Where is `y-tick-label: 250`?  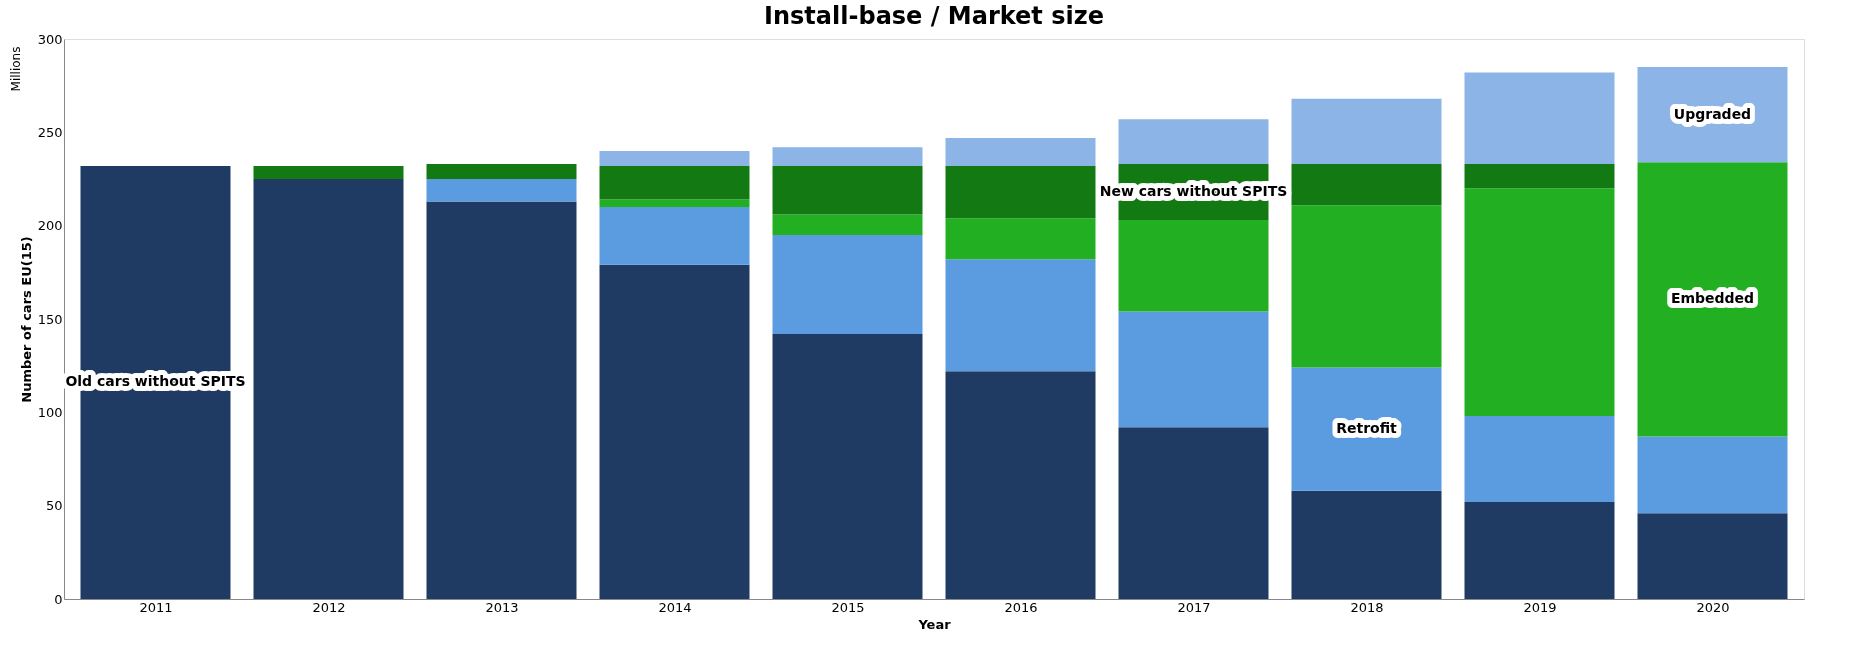 y-tick-label: 250 is located at coordinates (50, 132).